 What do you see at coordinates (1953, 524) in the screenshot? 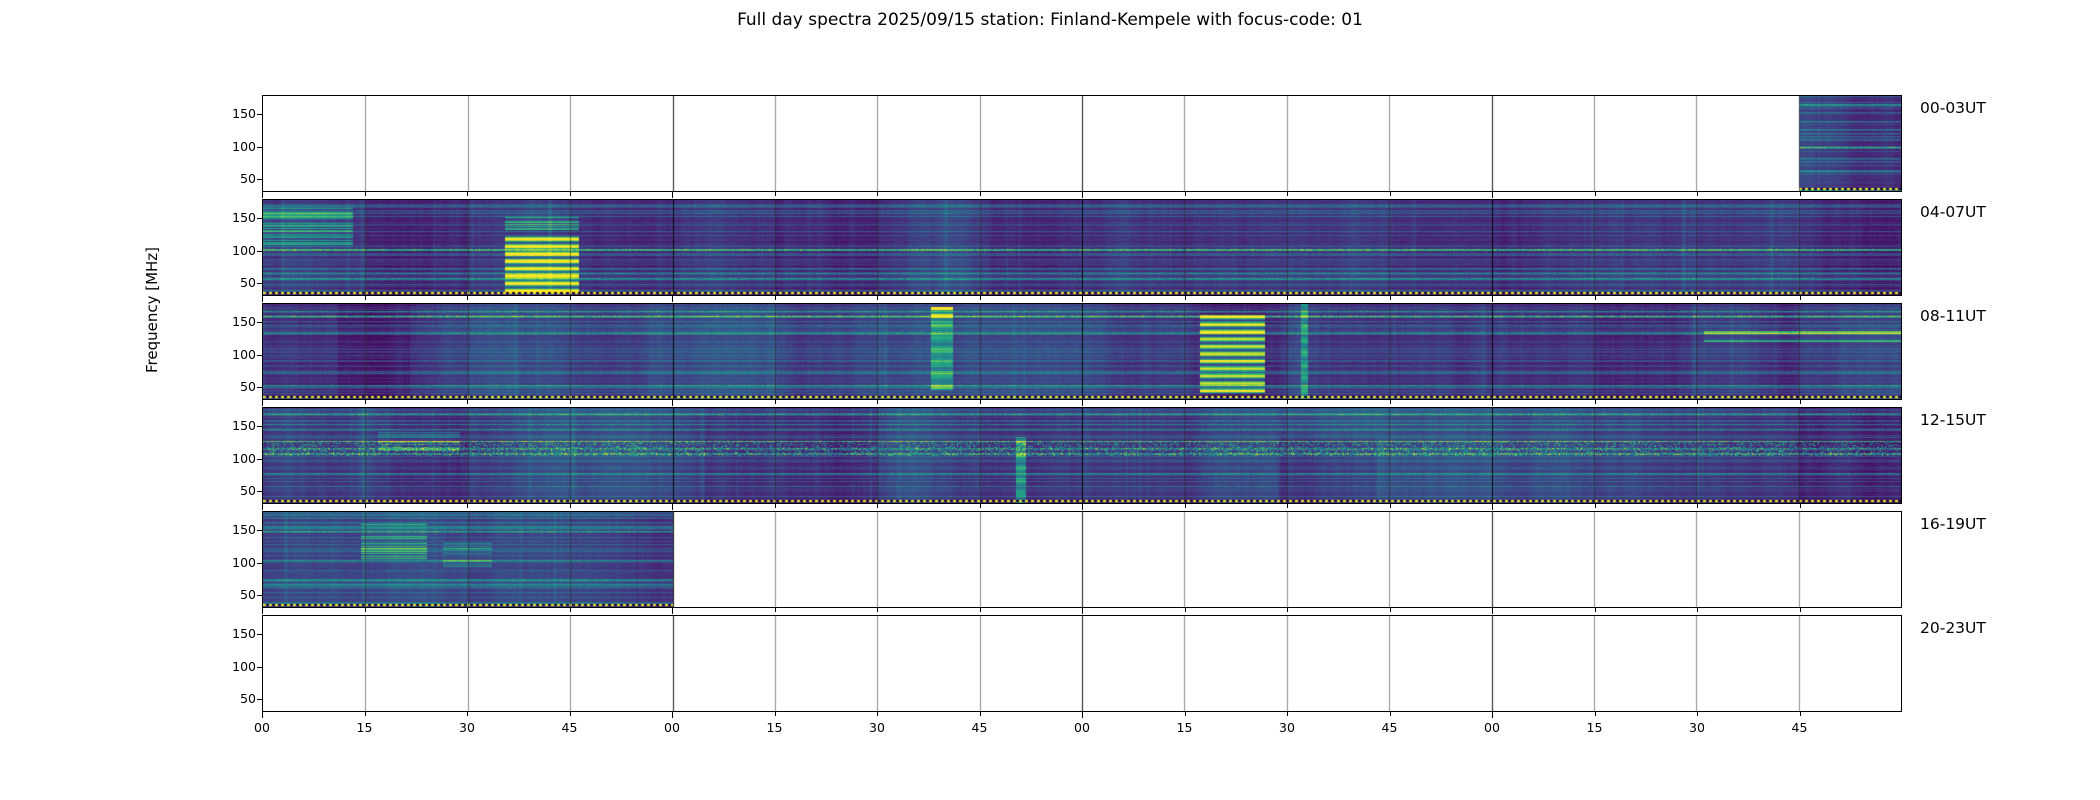
I see `panel-time-label: 16-19UT` at bounding box center [1953, 524].